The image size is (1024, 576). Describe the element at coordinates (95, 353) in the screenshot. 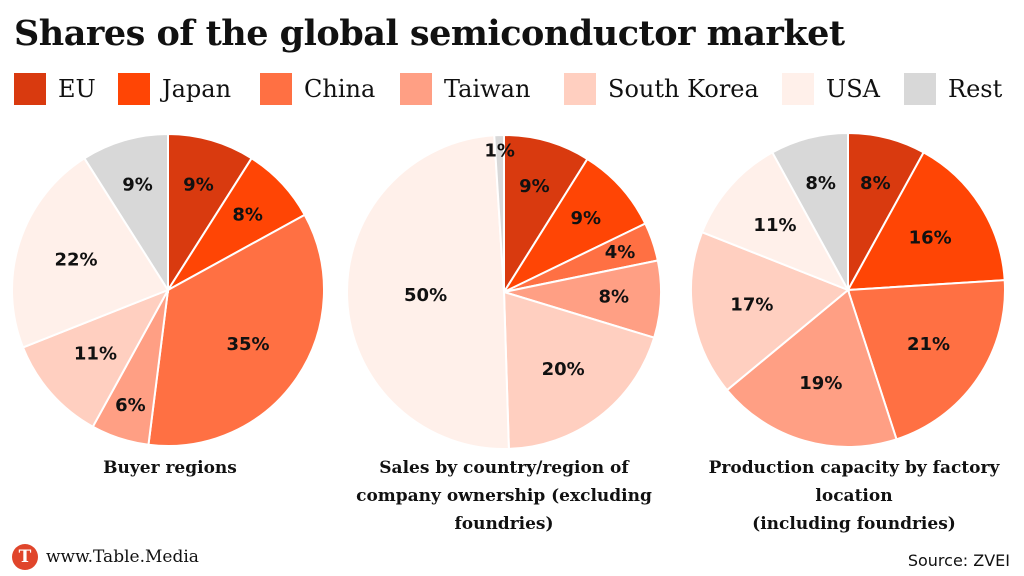

I see `pie1-label-south-korea: 11%` at that location.